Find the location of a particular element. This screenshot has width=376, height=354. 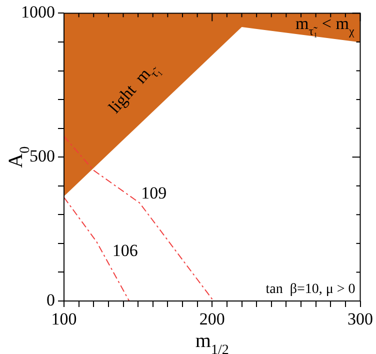

annotation: tan β=10, μ > 0 is located at coordinates (311, 289).